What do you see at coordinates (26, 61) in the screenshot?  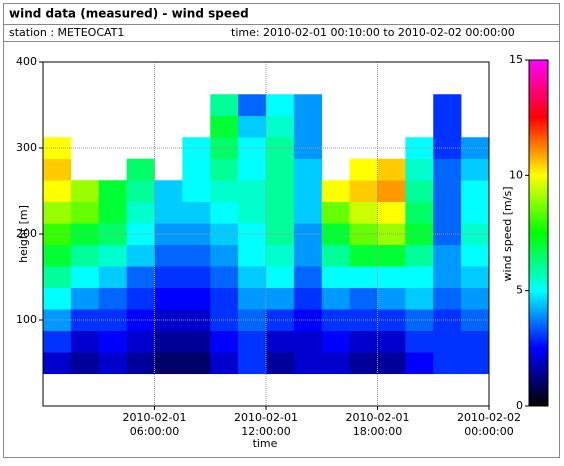 I see `y-tick-label: 400` at bounding box center [26, 61].